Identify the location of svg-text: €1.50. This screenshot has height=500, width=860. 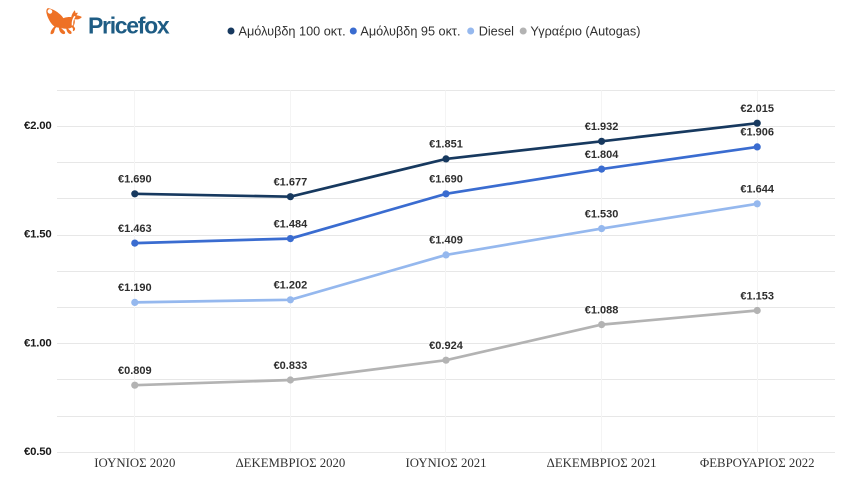
(38, 235).